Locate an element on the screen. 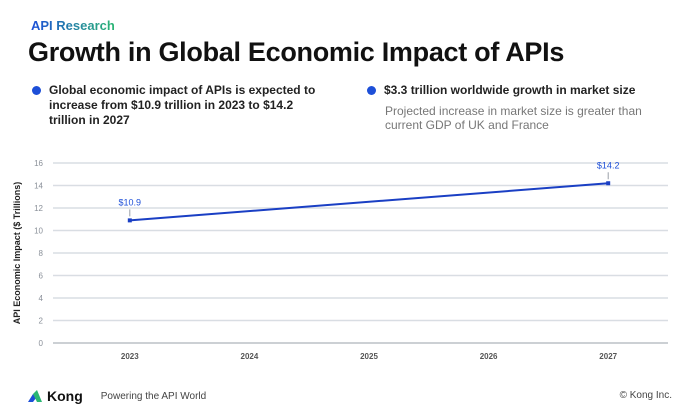 Image resolution: width=690 pixels, height=410 pixels. copyright: © Kong Inc. is located at coordinates (645, 395).